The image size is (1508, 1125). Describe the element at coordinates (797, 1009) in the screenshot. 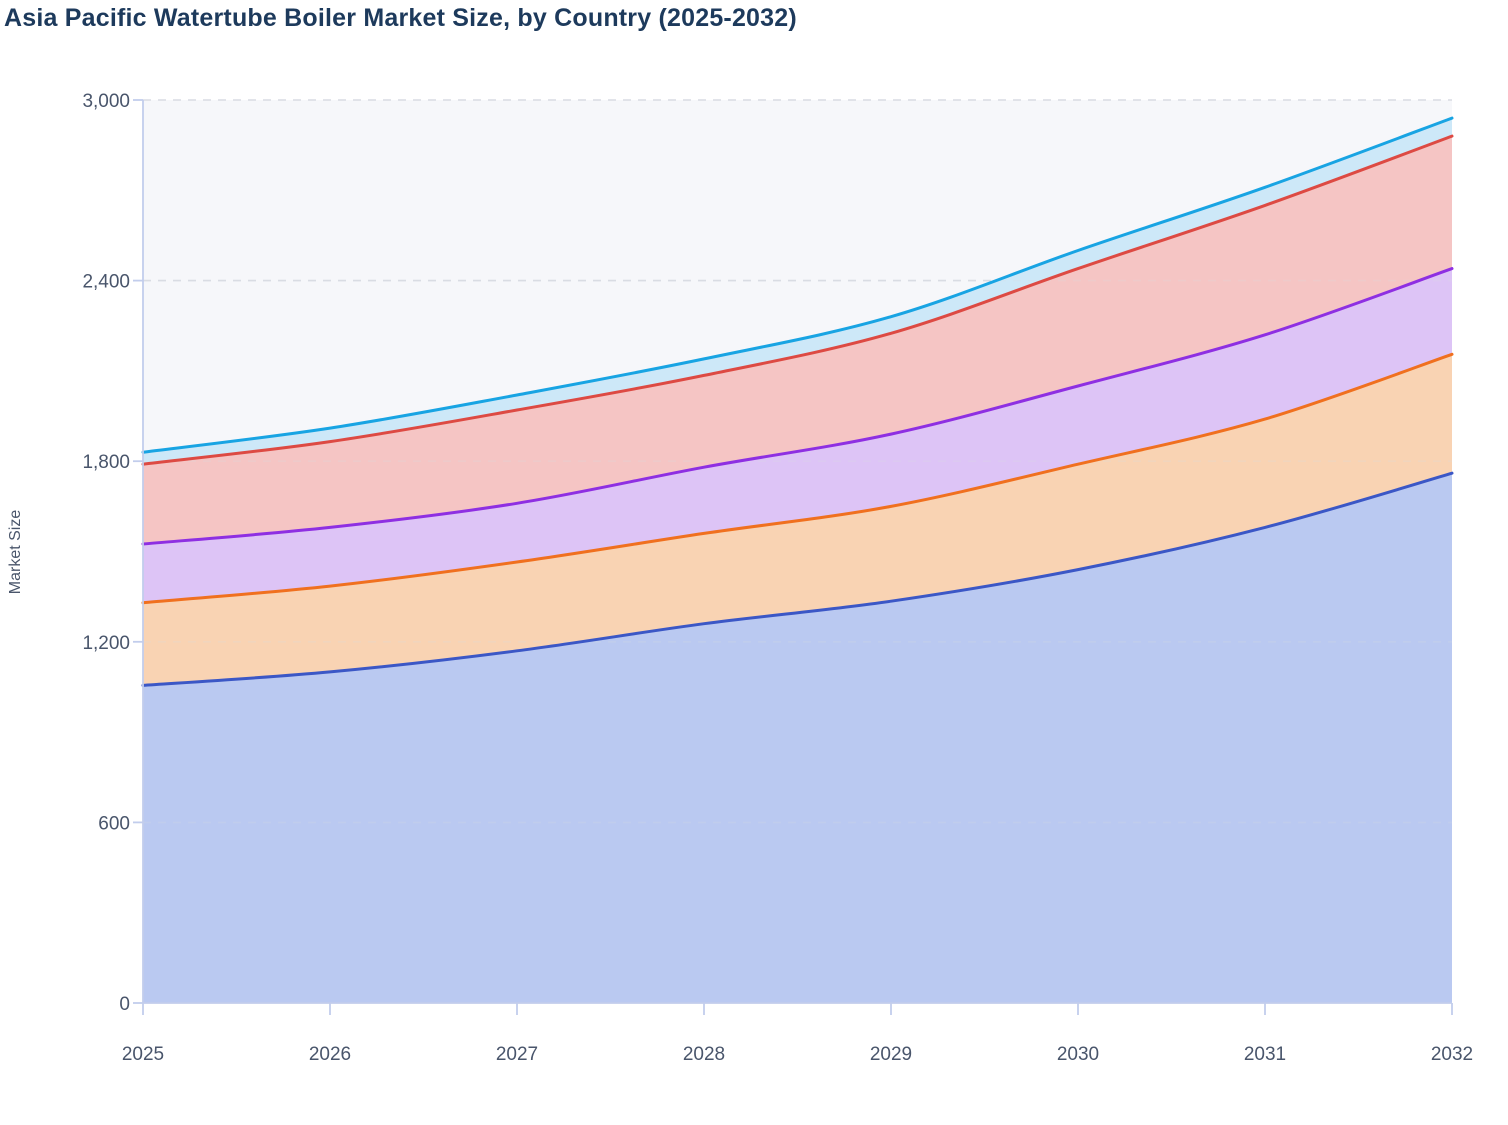

I see `x-tick-marks` at that location.